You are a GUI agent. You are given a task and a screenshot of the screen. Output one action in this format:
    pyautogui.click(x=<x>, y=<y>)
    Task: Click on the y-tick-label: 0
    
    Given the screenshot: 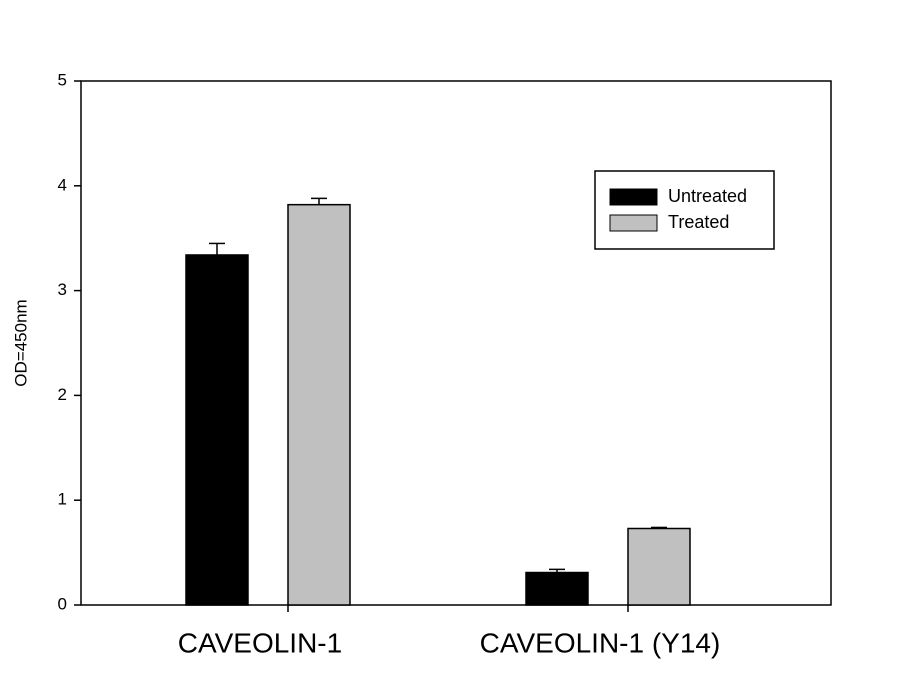 What is the action you would take?
    pyautogui.click(x=62, y=603)
    